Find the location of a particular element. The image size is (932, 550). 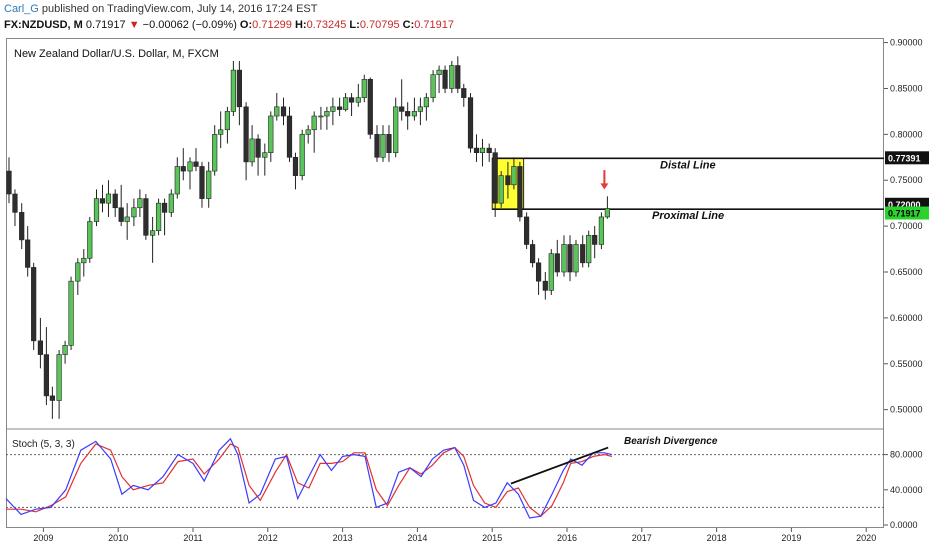

y-tick-label: 0.55000 is located at coordinates (906, 364).